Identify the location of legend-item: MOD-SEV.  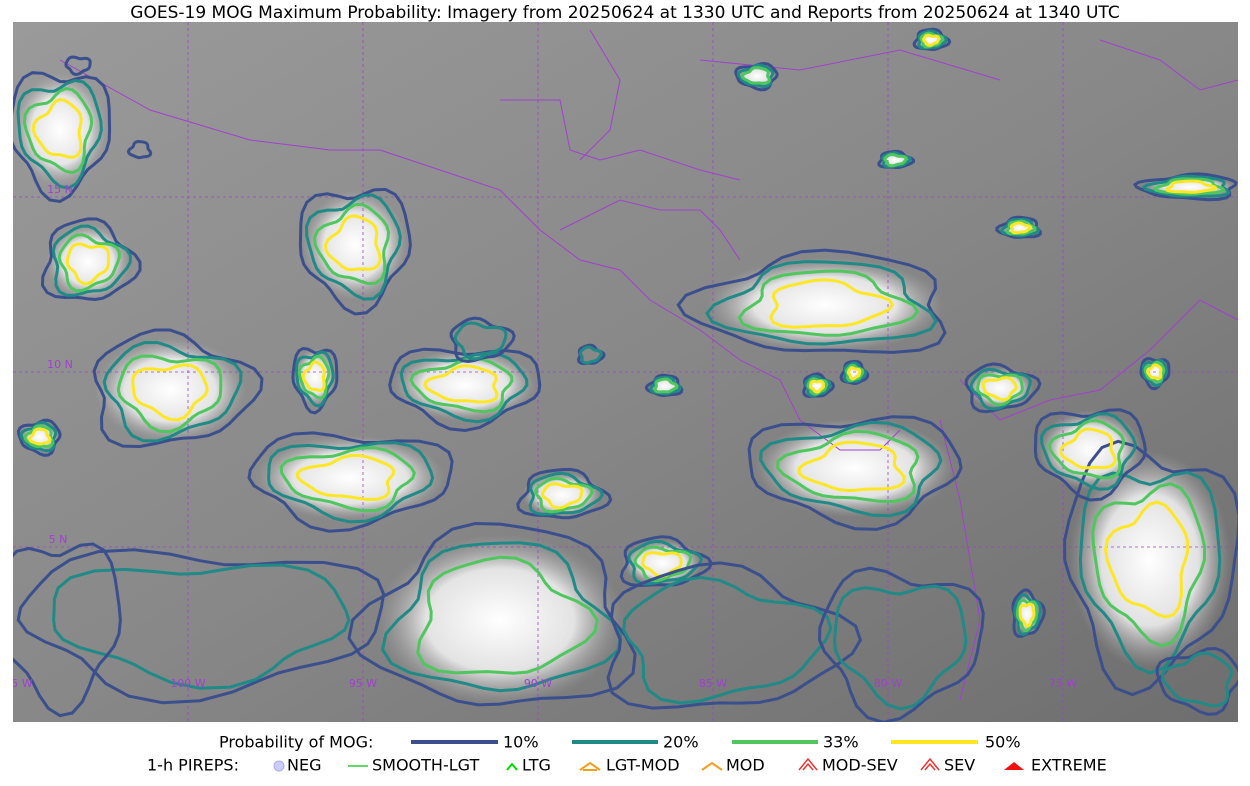
(860, 765).